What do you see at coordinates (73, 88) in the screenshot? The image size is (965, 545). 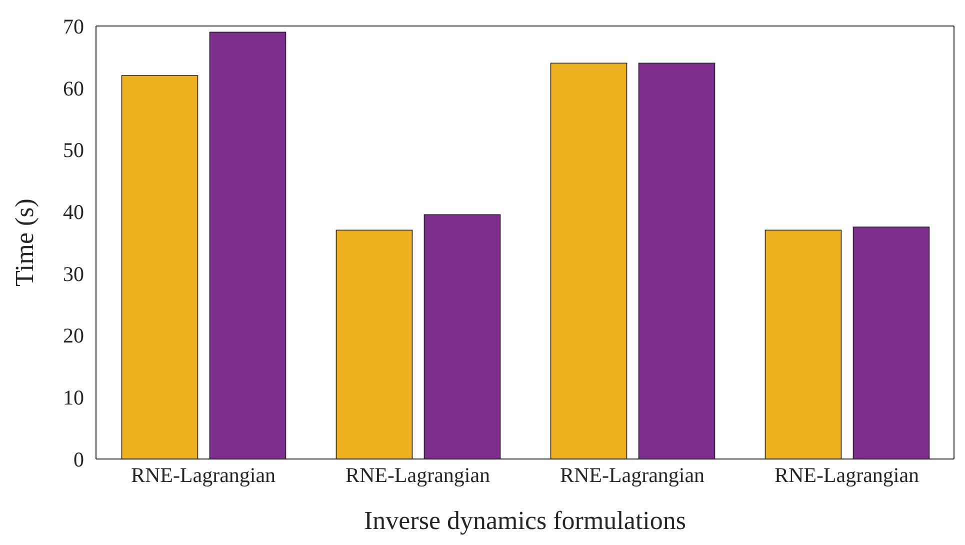 I see `y-tick-label: 60` at bounding box center [73, 88].